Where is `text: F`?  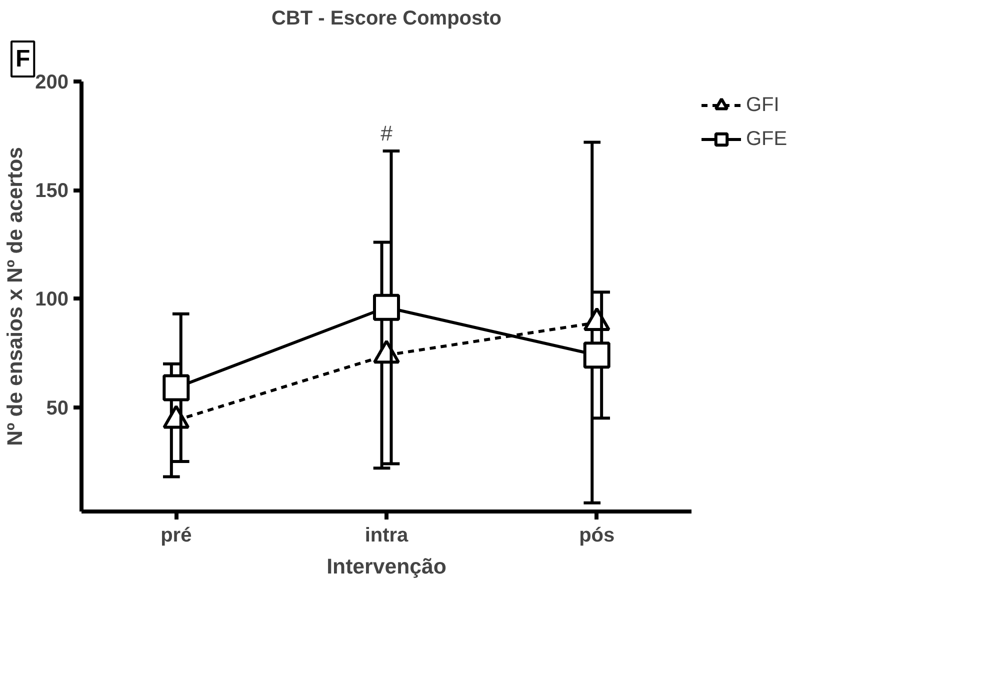
text: F is located at coordinates (23, 59).